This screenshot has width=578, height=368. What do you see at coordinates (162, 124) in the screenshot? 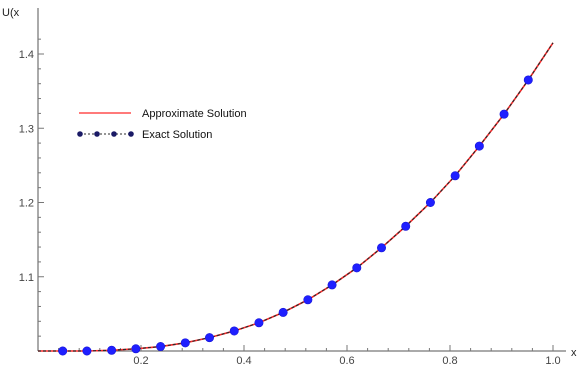
I see `legend: Approximate Solution Exact Solution` at bounding box center [162, 124].